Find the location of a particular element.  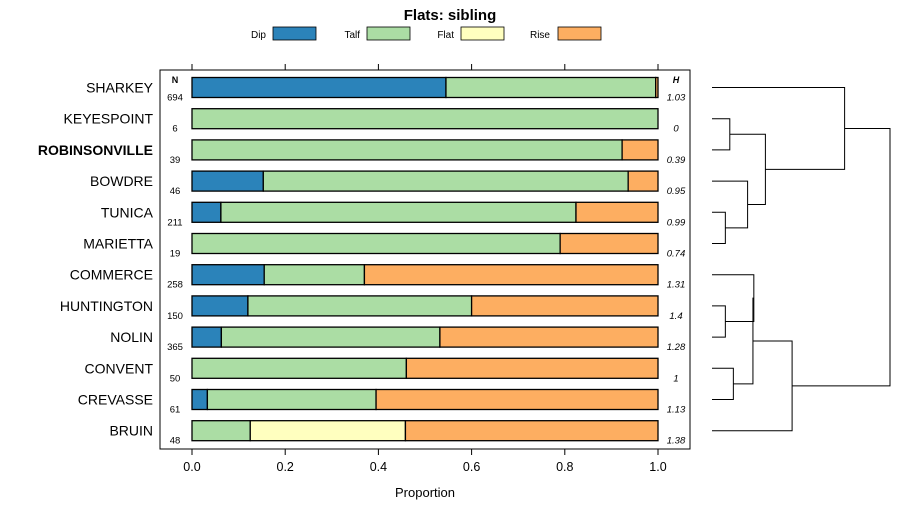

bar-segment-bruin-talf is located at coordinates (221, 431).